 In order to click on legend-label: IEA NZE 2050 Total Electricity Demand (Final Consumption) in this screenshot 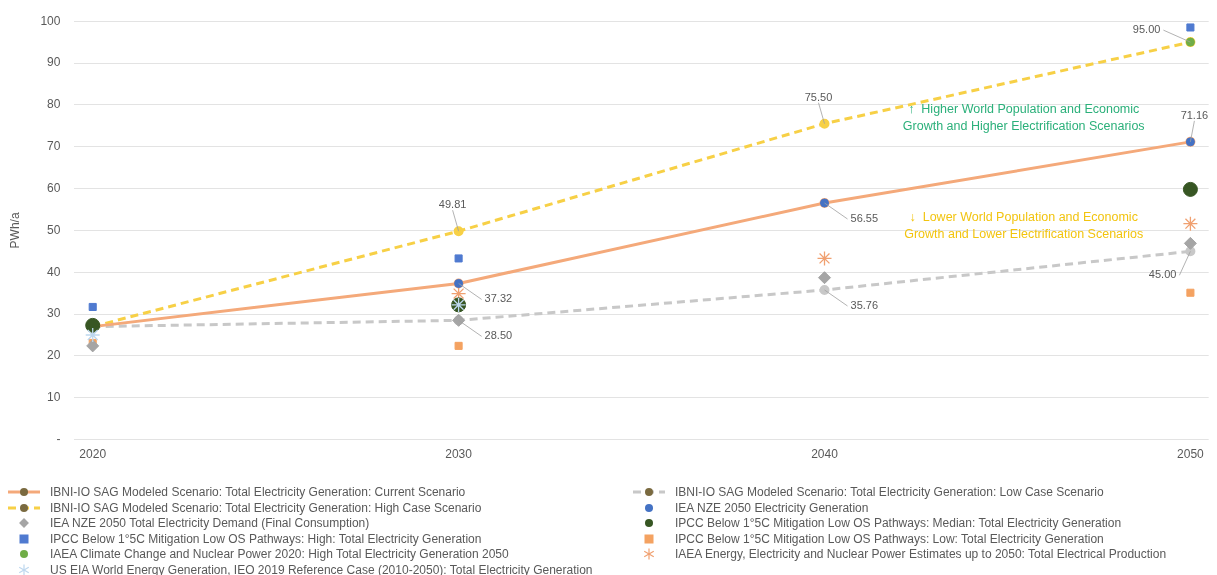, I will do `click(210, 523)`.